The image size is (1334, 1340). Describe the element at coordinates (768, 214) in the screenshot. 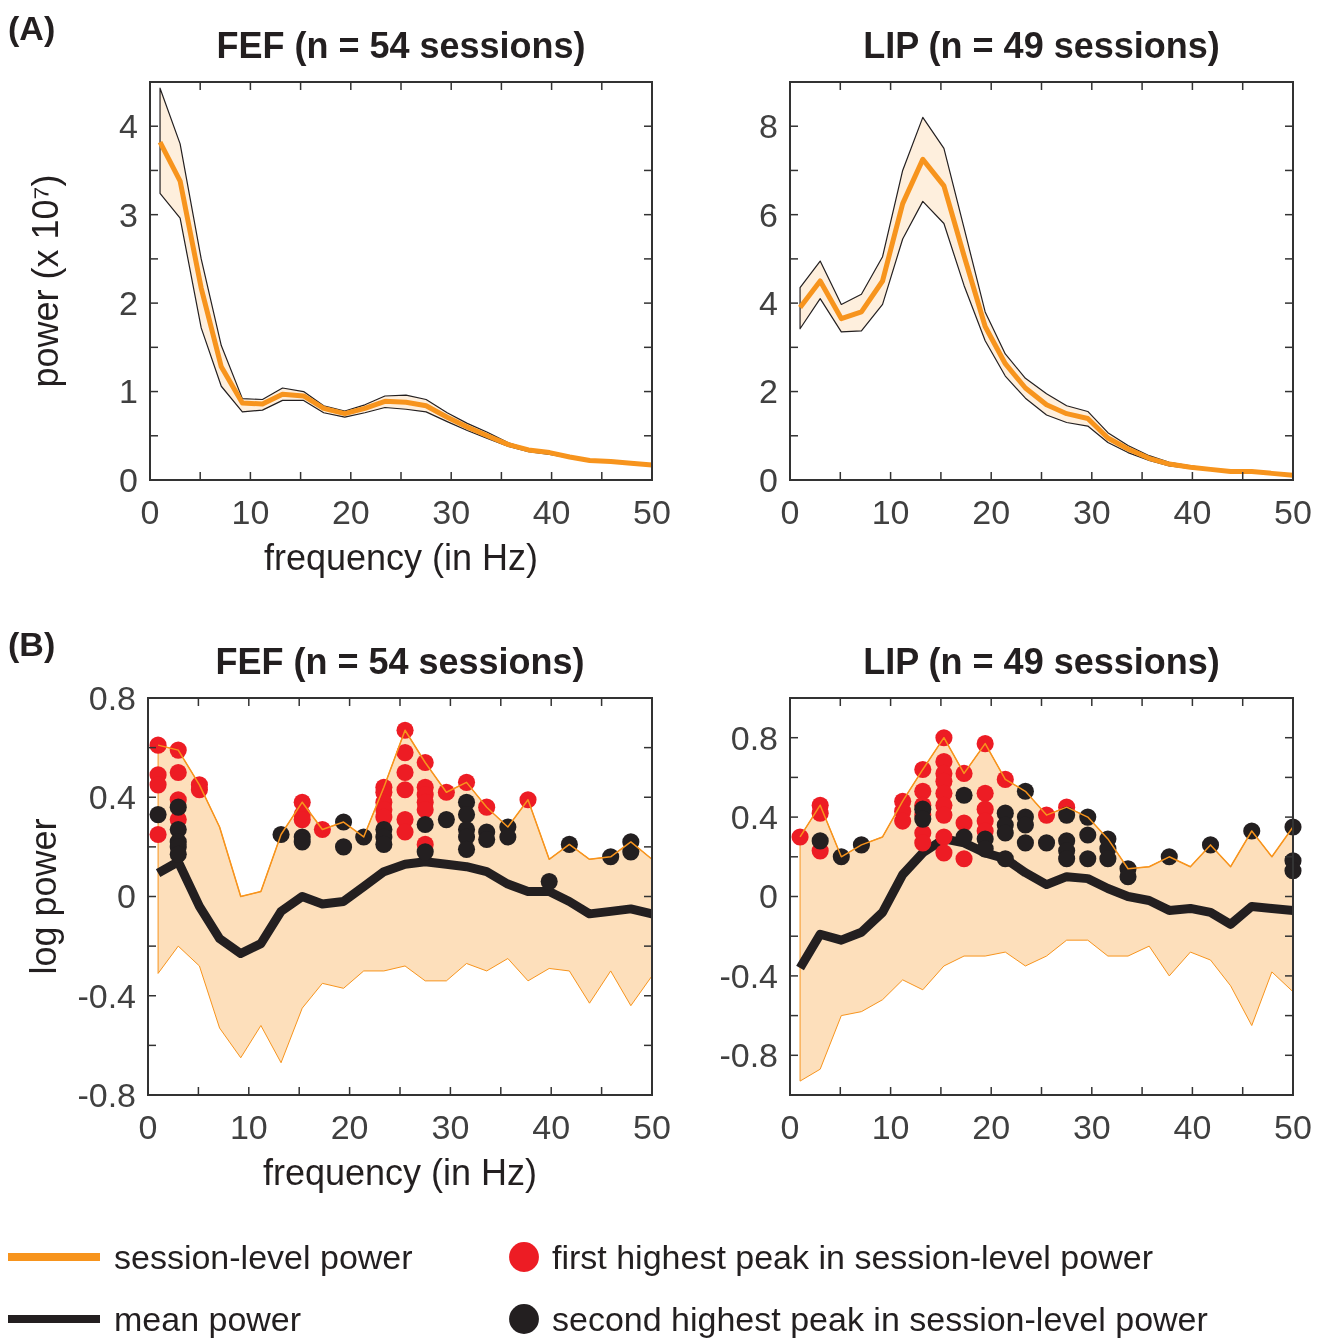

I see `y-tick-label: 6` at that location.